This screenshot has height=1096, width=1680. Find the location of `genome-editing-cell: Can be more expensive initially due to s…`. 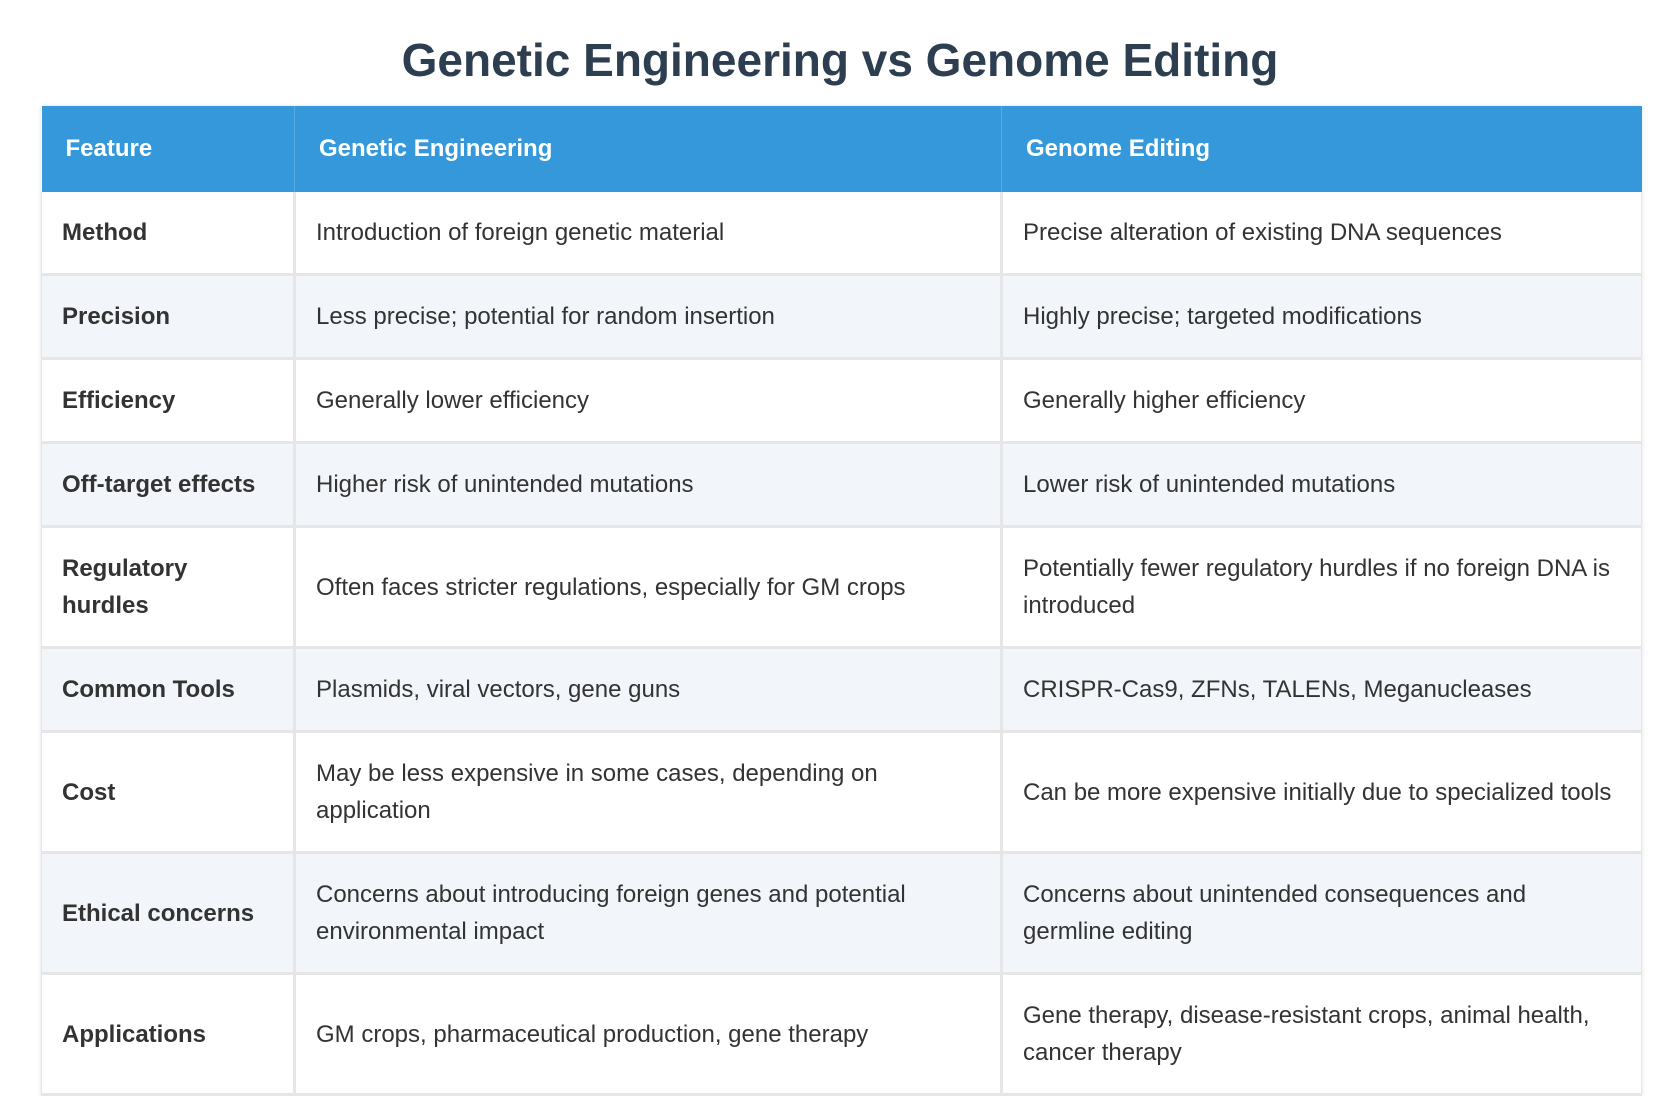

genome-editing-cell: Can be more expensive initially due to s… is located at coordinates (1321, 792).